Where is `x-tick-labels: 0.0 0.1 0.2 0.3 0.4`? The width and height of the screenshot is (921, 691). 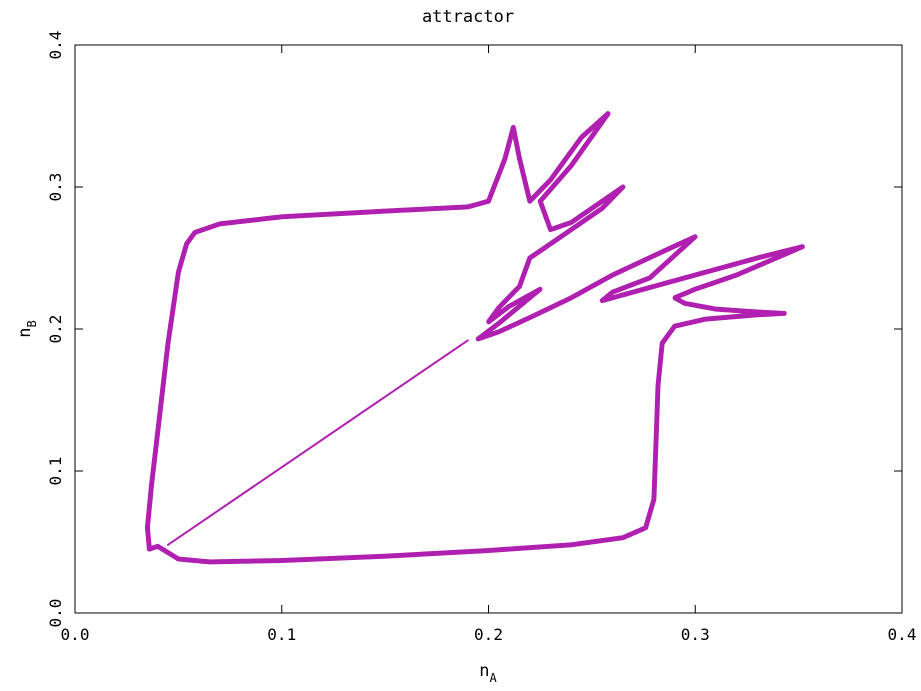
x-tick-labels: 0.0 0.1 0.2 0.3 0.4 is located at coordinates (489, 634).